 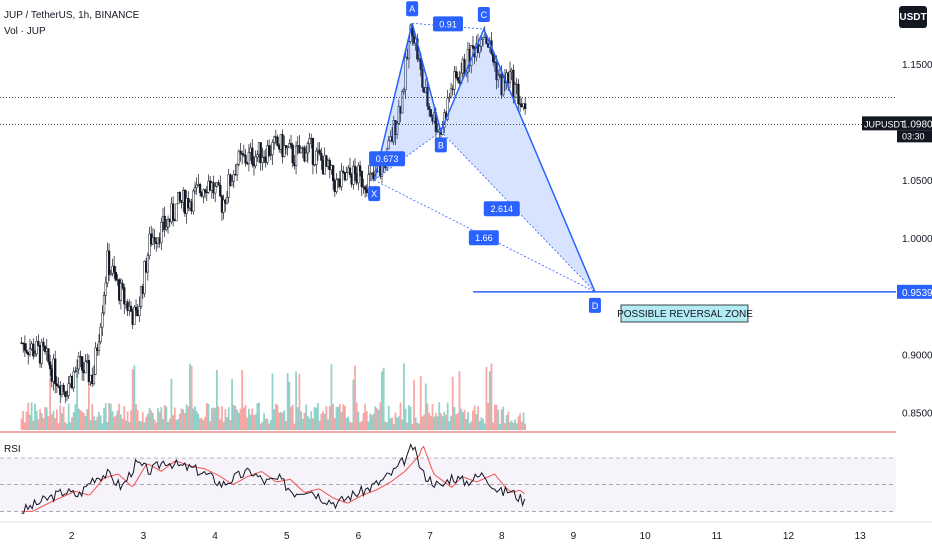 I want to click on pattern-point-label: X, so click(x=374, y=194).